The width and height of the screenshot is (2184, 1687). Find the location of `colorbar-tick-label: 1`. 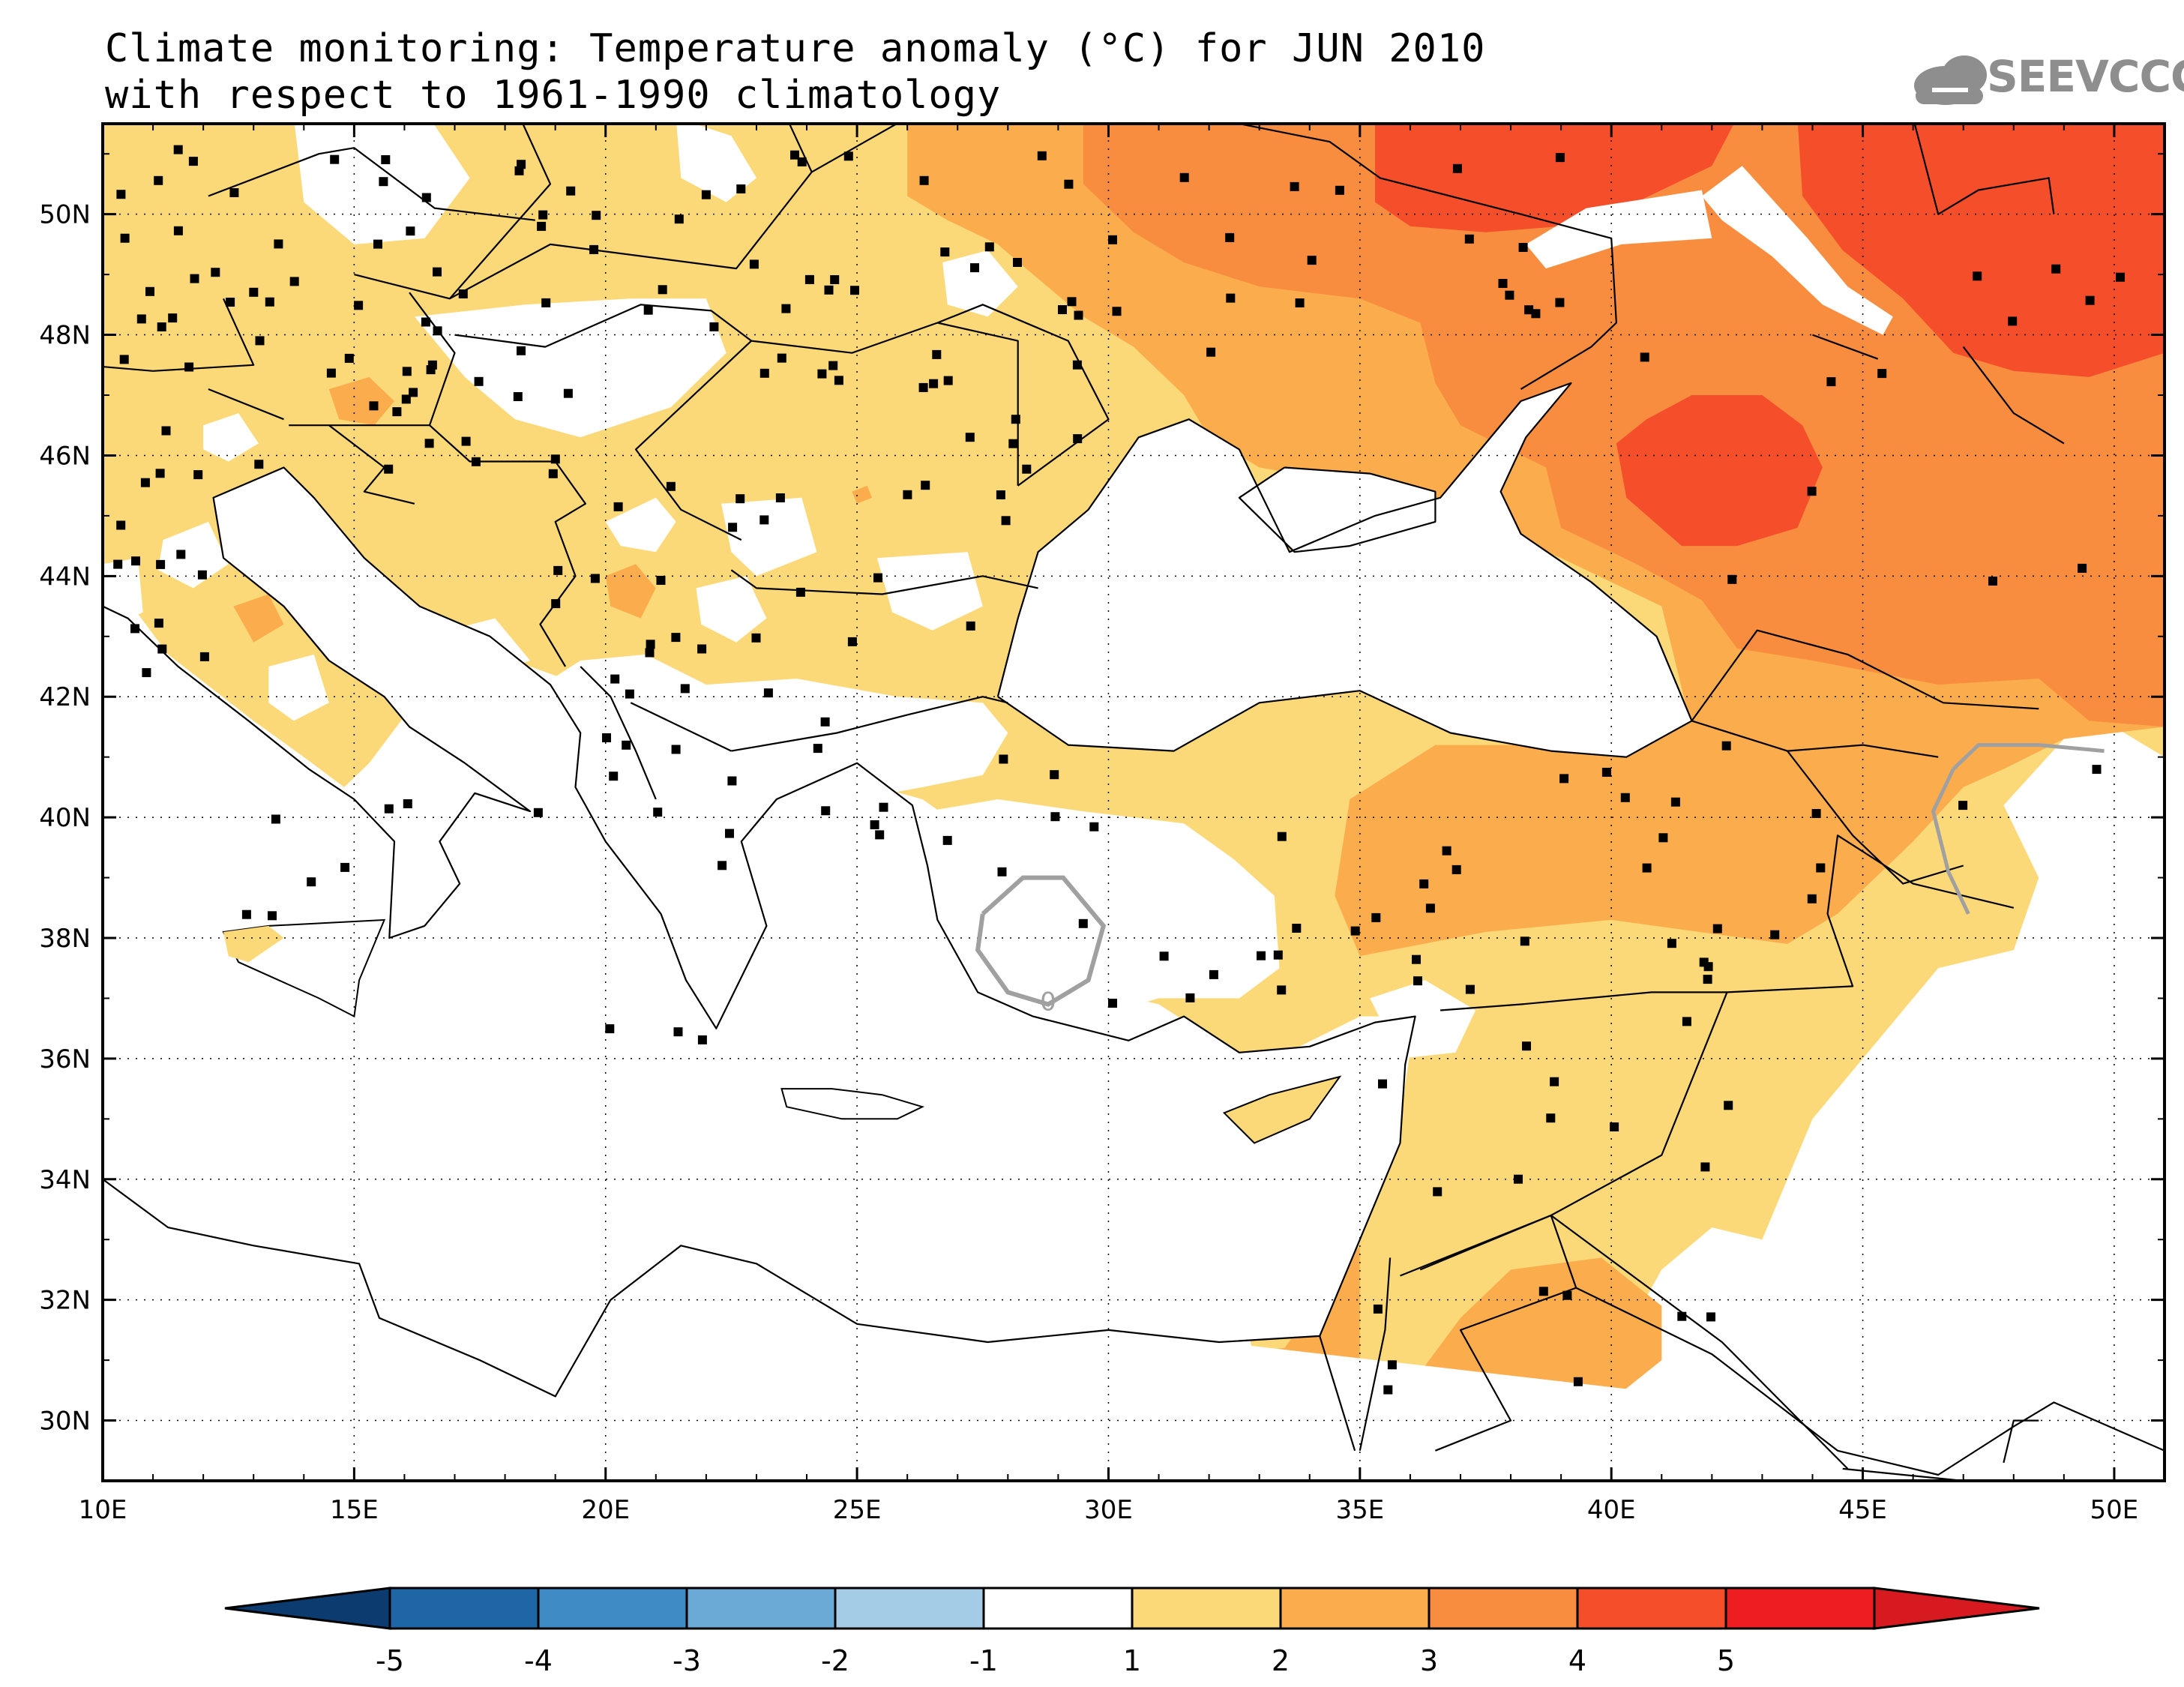

colorbar-tick-label: 1 is located at coordinates (1132, 1660).